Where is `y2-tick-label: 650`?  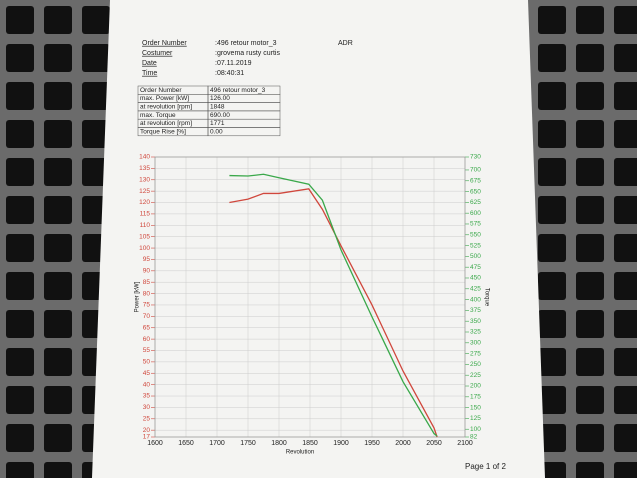
y2-tick-label: 650 is located at coordinates (475, 191).